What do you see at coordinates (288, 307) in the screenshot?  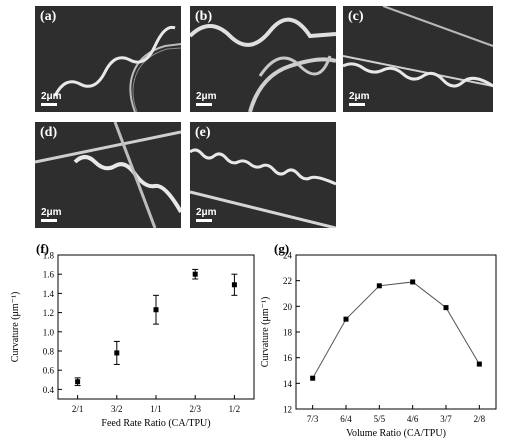 I see `y-tick-label: 20` at bounding box center [288, 307].